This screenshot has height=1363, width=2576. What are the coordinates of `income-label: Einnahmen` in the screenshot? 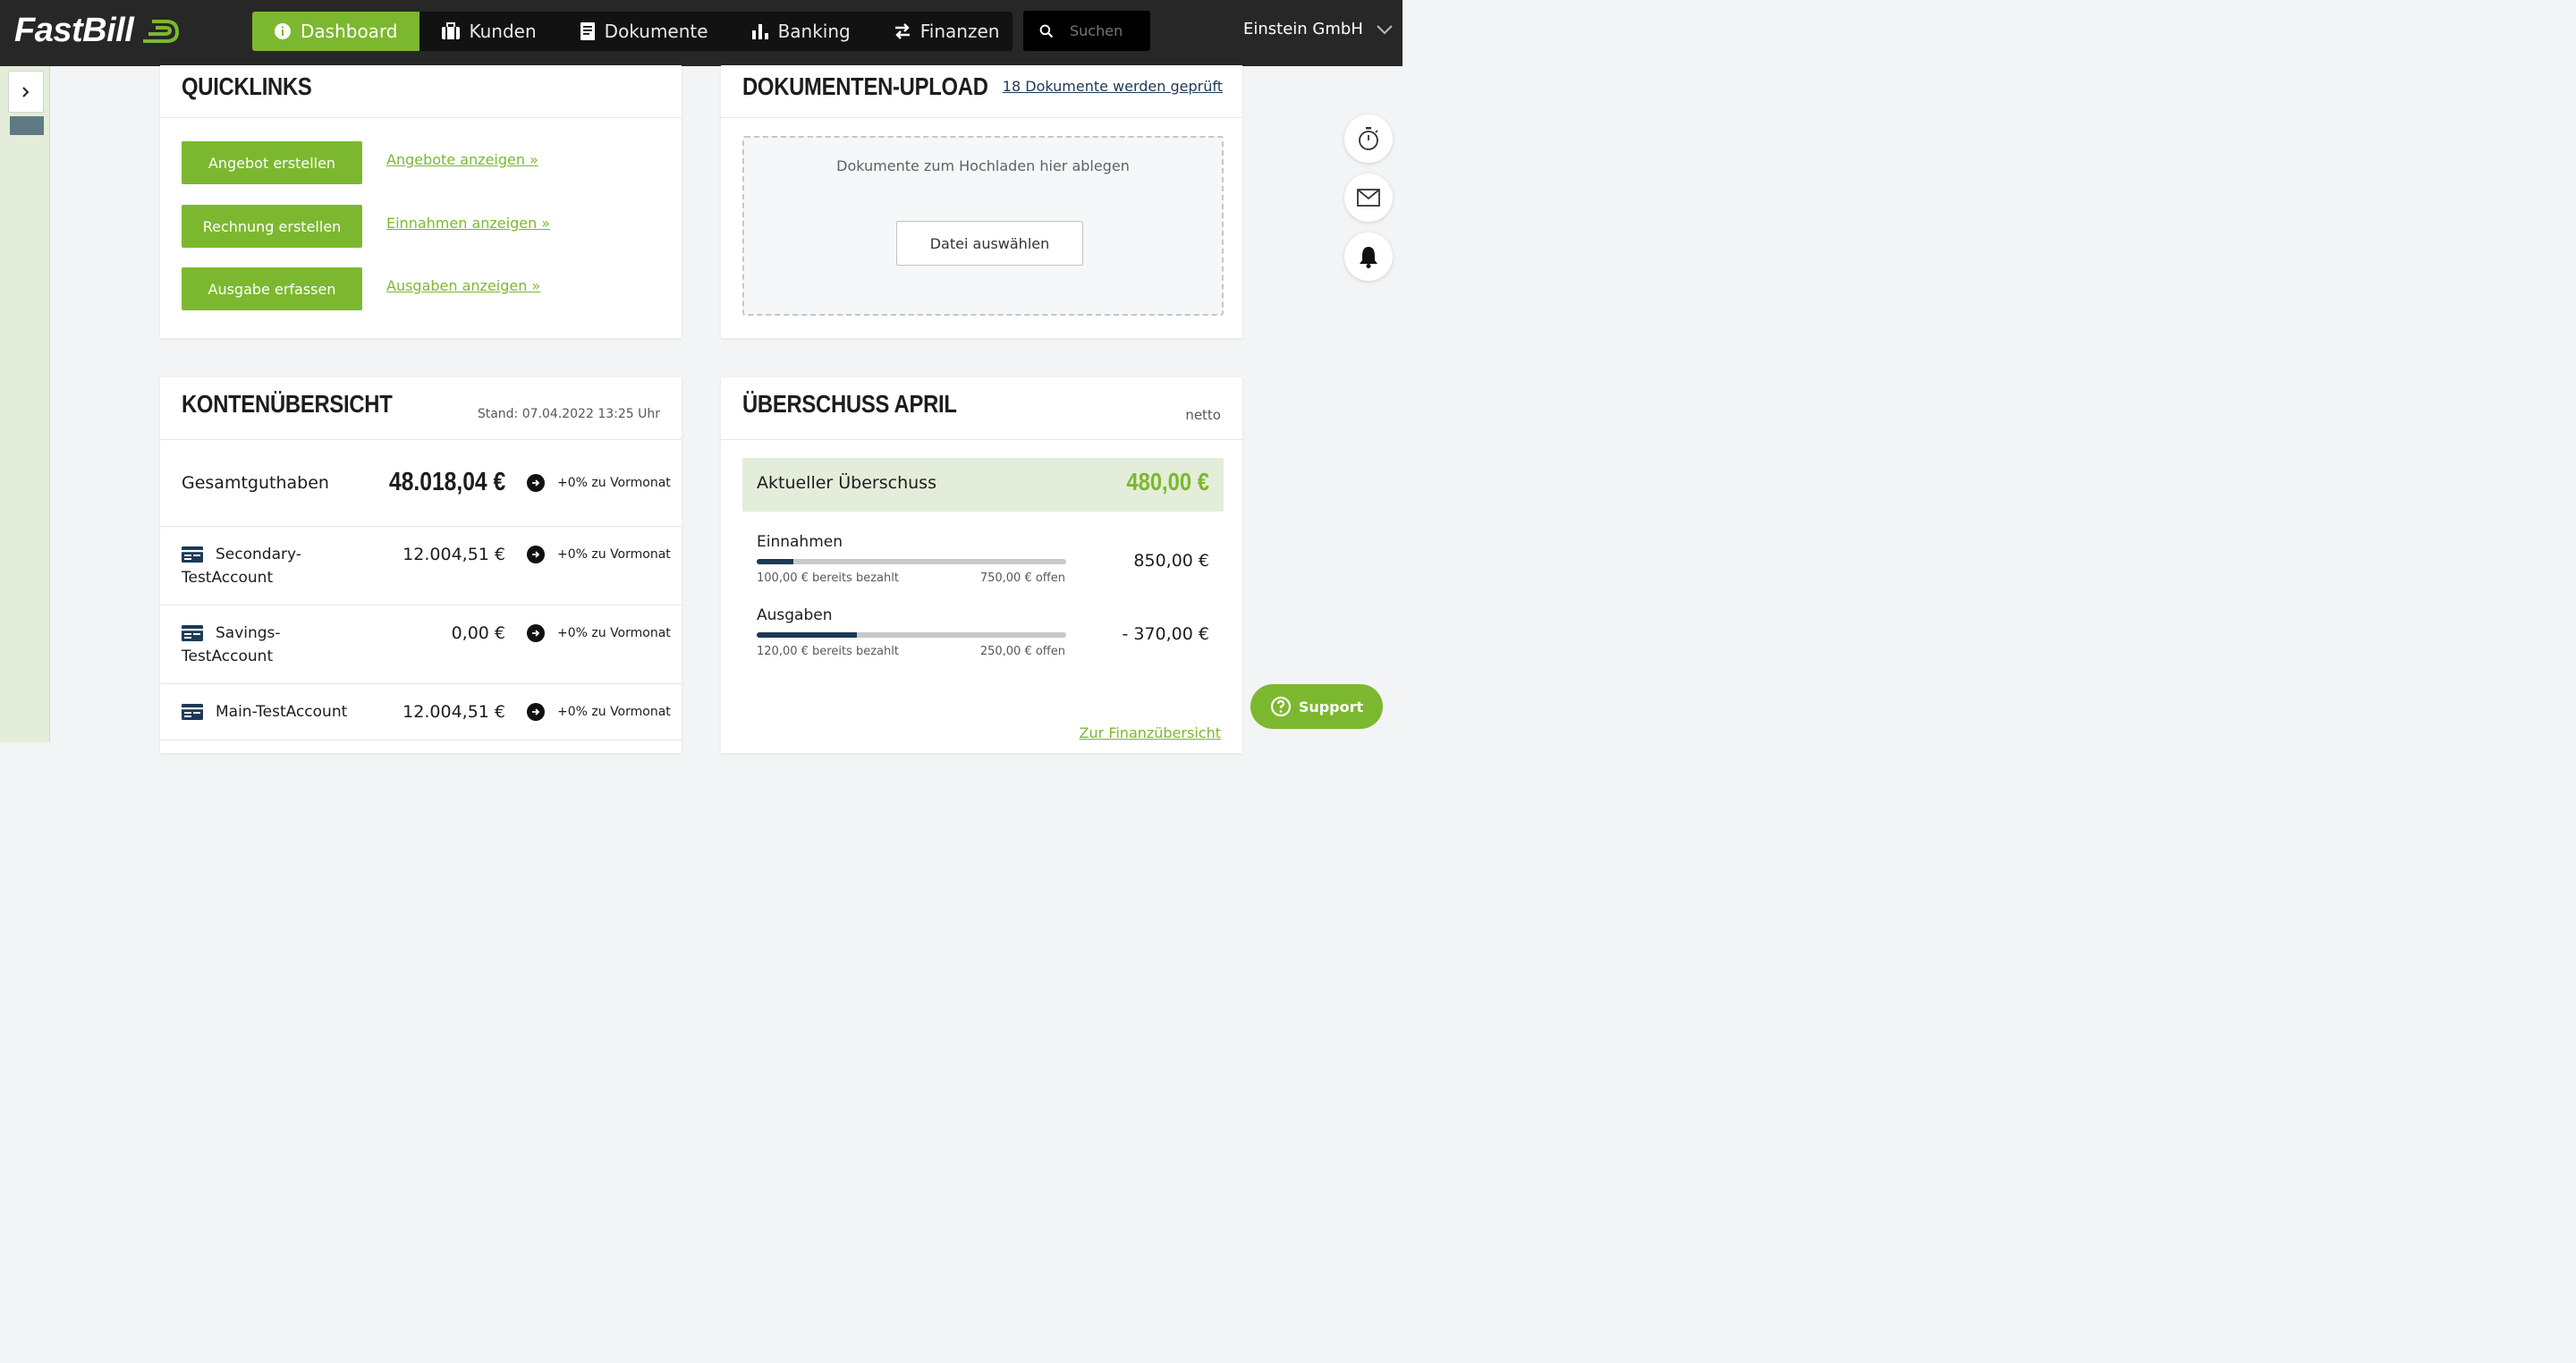 It's located at (800, 542).